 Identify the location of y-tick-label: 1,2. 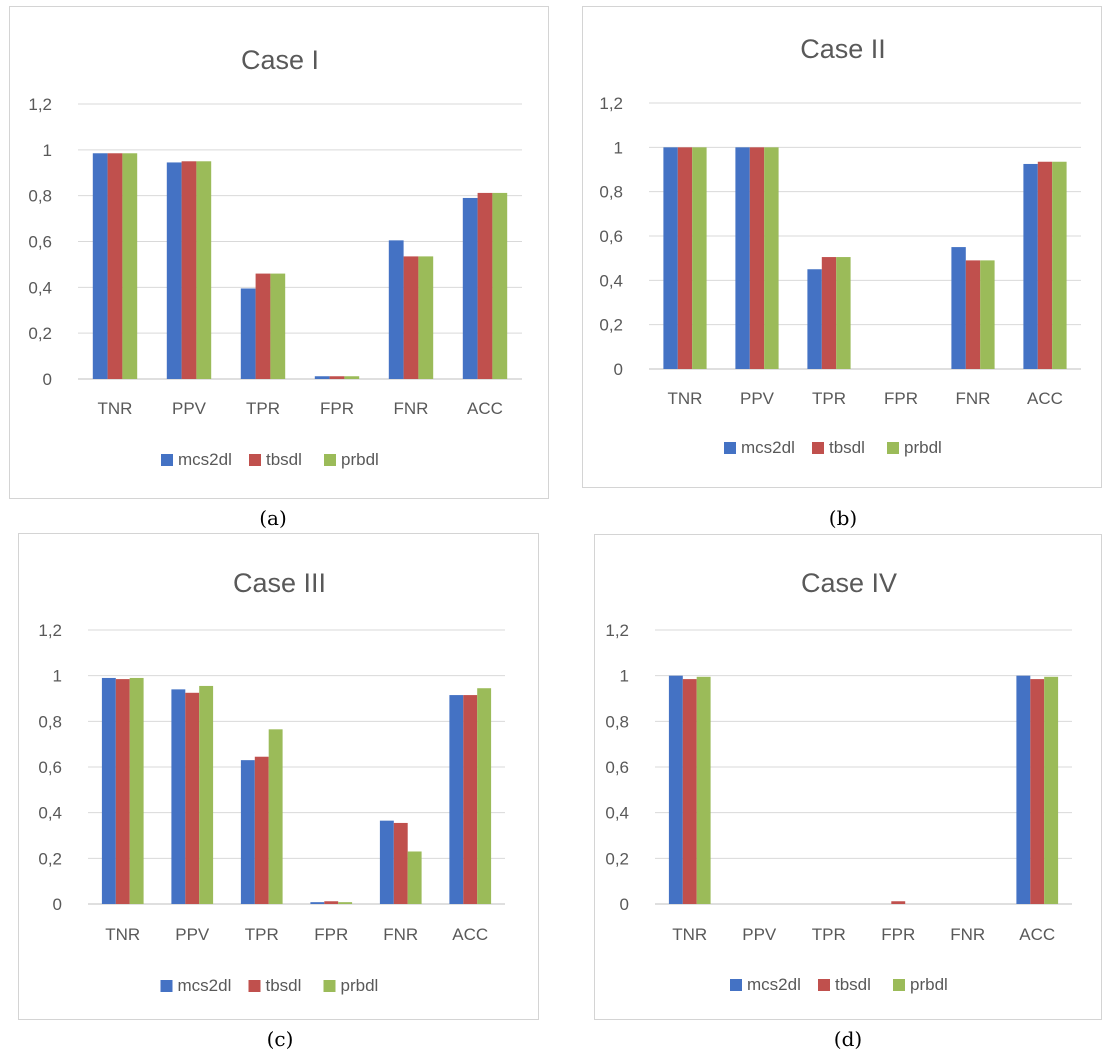
(40, 104).